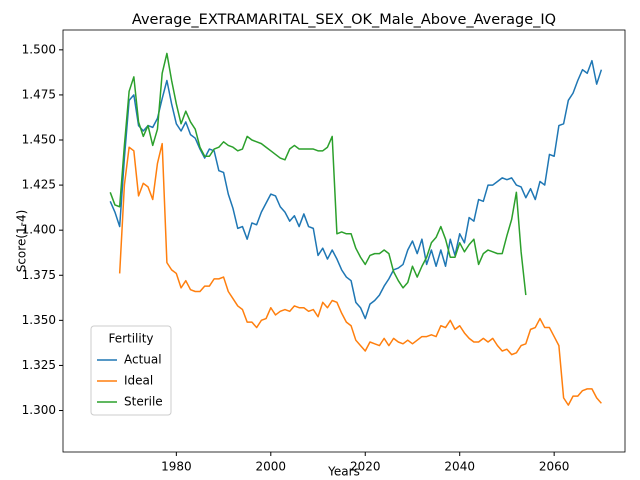  What do you see at coordinates (39, 320) in the screenshot?
I see `y-tick-label: 1.350` at bounding box center [39, 320].